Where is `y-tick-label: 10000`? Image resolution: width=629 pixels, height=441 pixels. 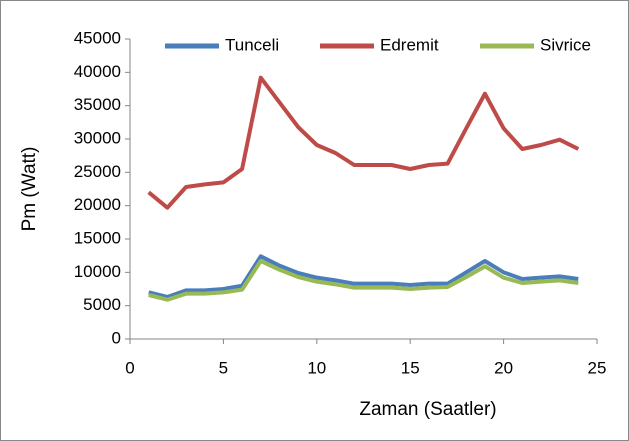
y-tick-label: 10000 is located at coordinates (97, 271).